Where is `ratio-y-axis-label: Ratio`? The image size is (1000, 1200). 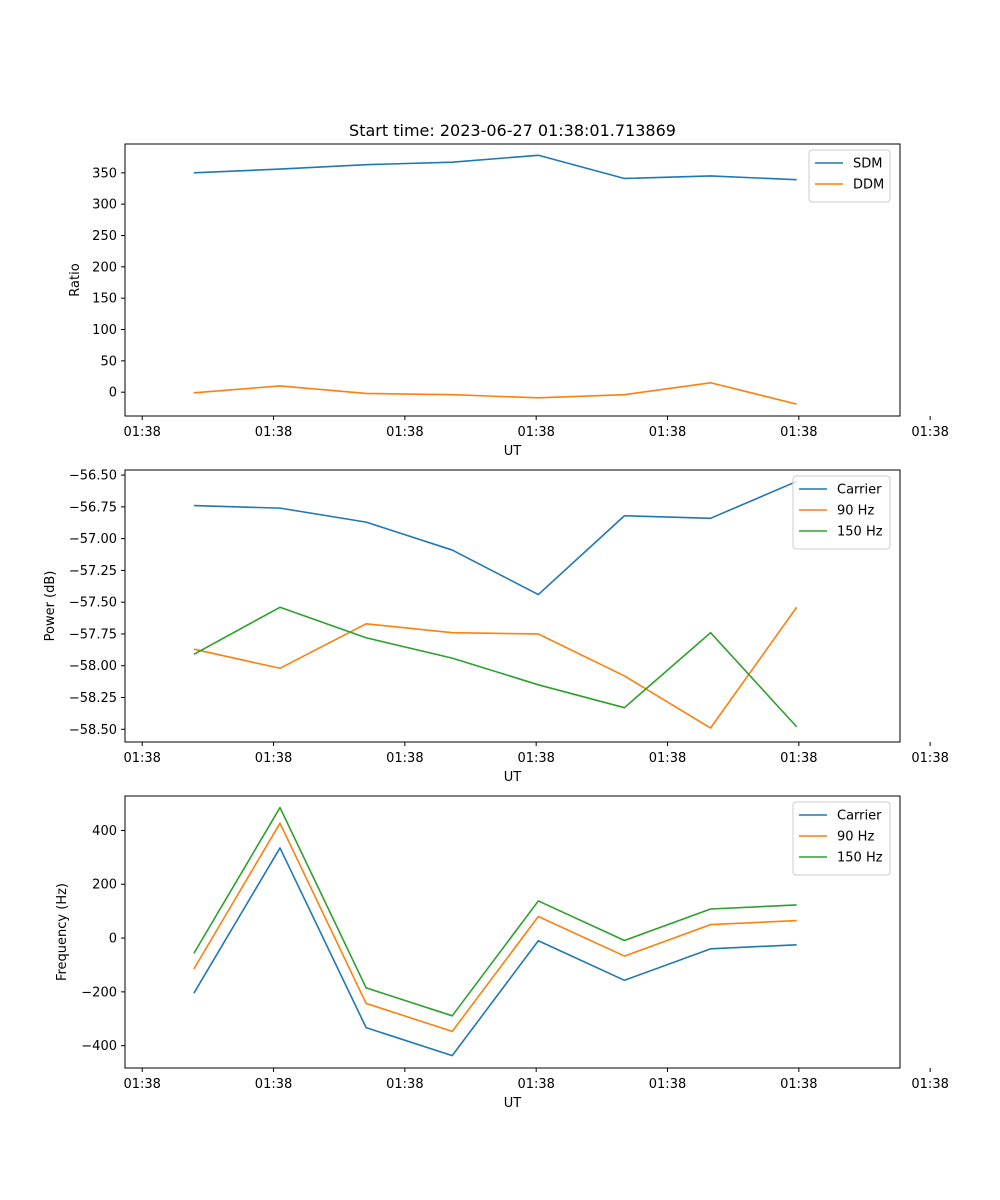 ratio-y-axis-label: Ratio is located at coordinates (75, 279).